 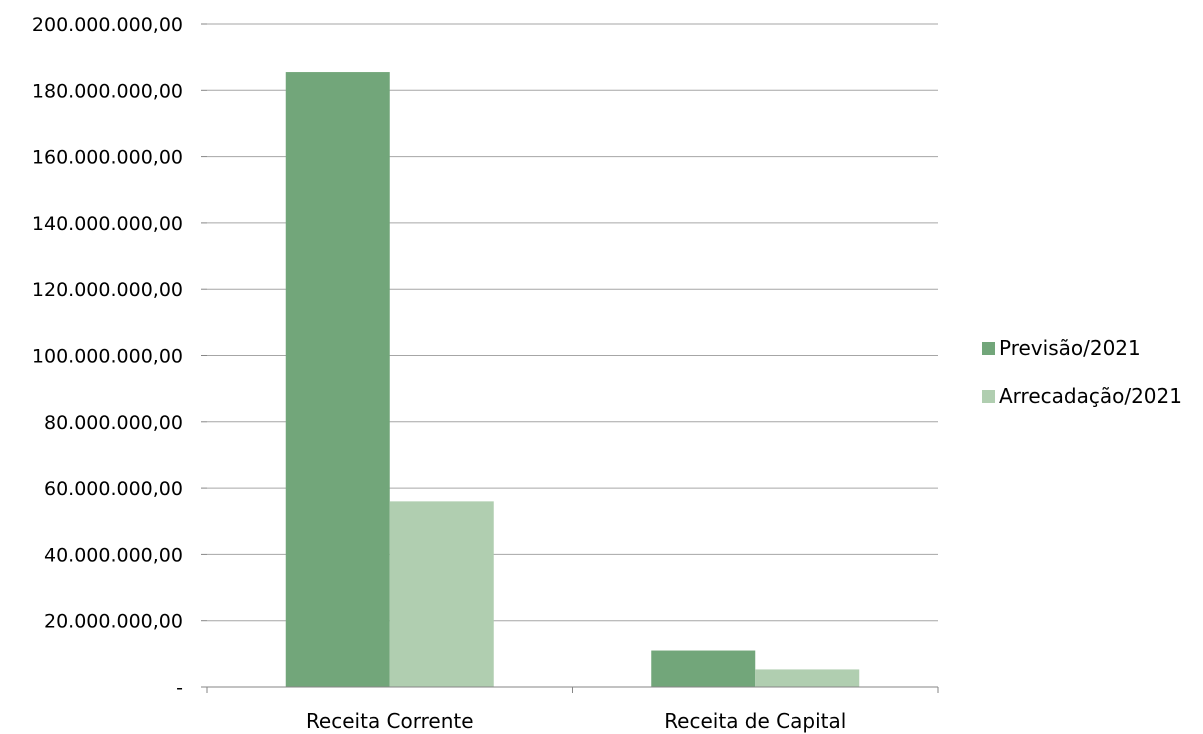 What do you see at coordinates (1070, 348) in the screenshot?
I see `legend-label: Previsão/2021` at bounding box center [1070, 348].